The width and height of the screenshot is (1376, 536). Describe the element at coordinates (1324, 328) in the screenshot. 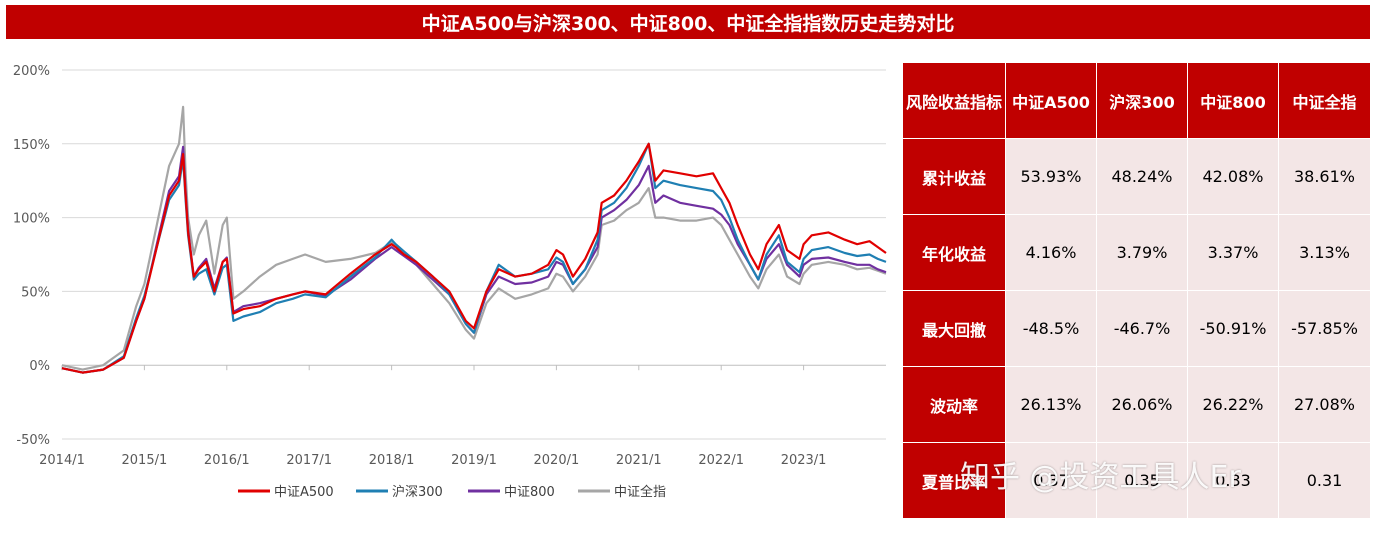

I see `table-cell: -57.85%` at that location.